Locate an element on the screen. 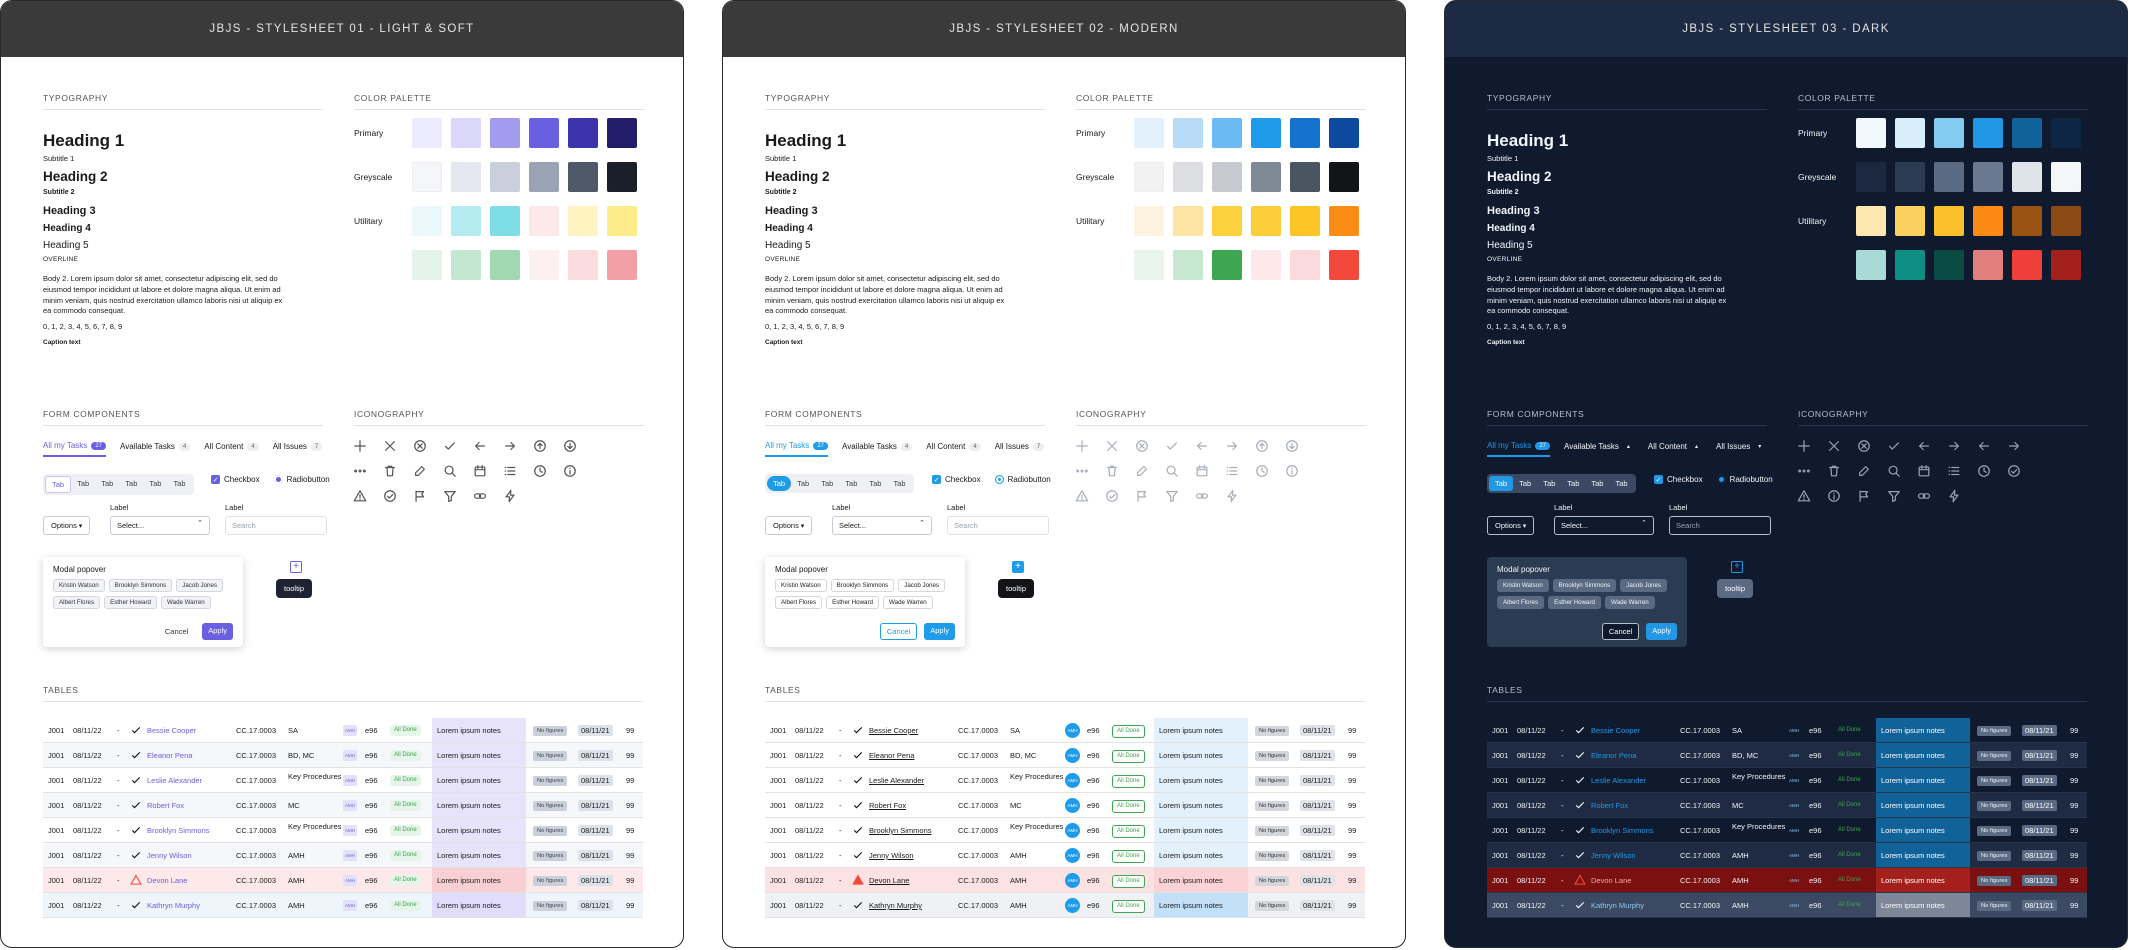 This screenshot has width=2130, height=950. tab-all-content: All Content ▴ is located at coordinates (1675, 449).